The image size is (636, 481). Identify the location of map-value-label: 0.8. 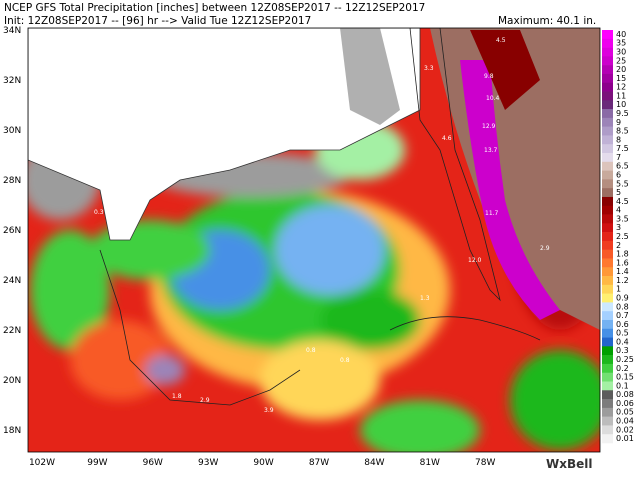
(311, 350).